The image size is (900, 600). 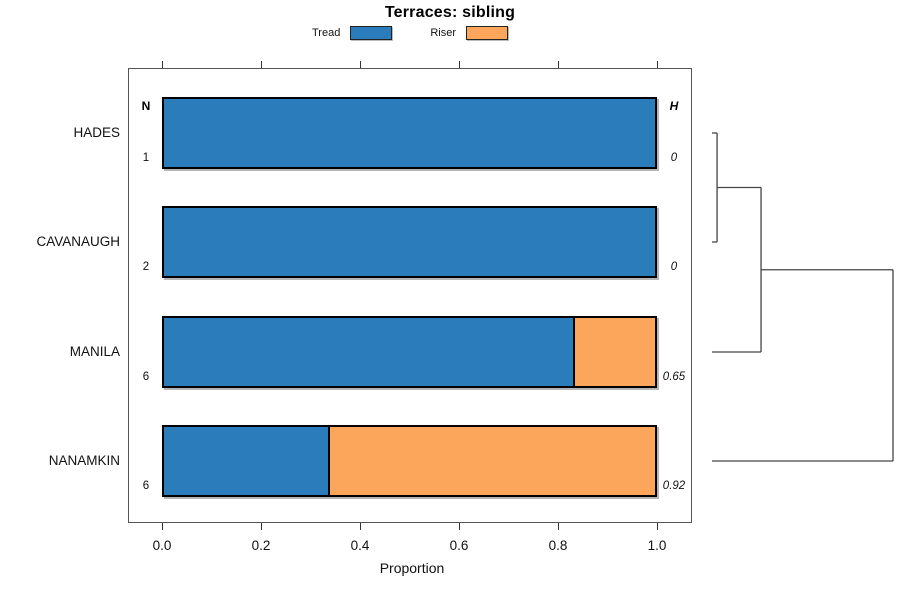 What do you see at coordinates (96, 132) in the screenshot?
I see `category-label: HADES` at bounding box center [96, 132].